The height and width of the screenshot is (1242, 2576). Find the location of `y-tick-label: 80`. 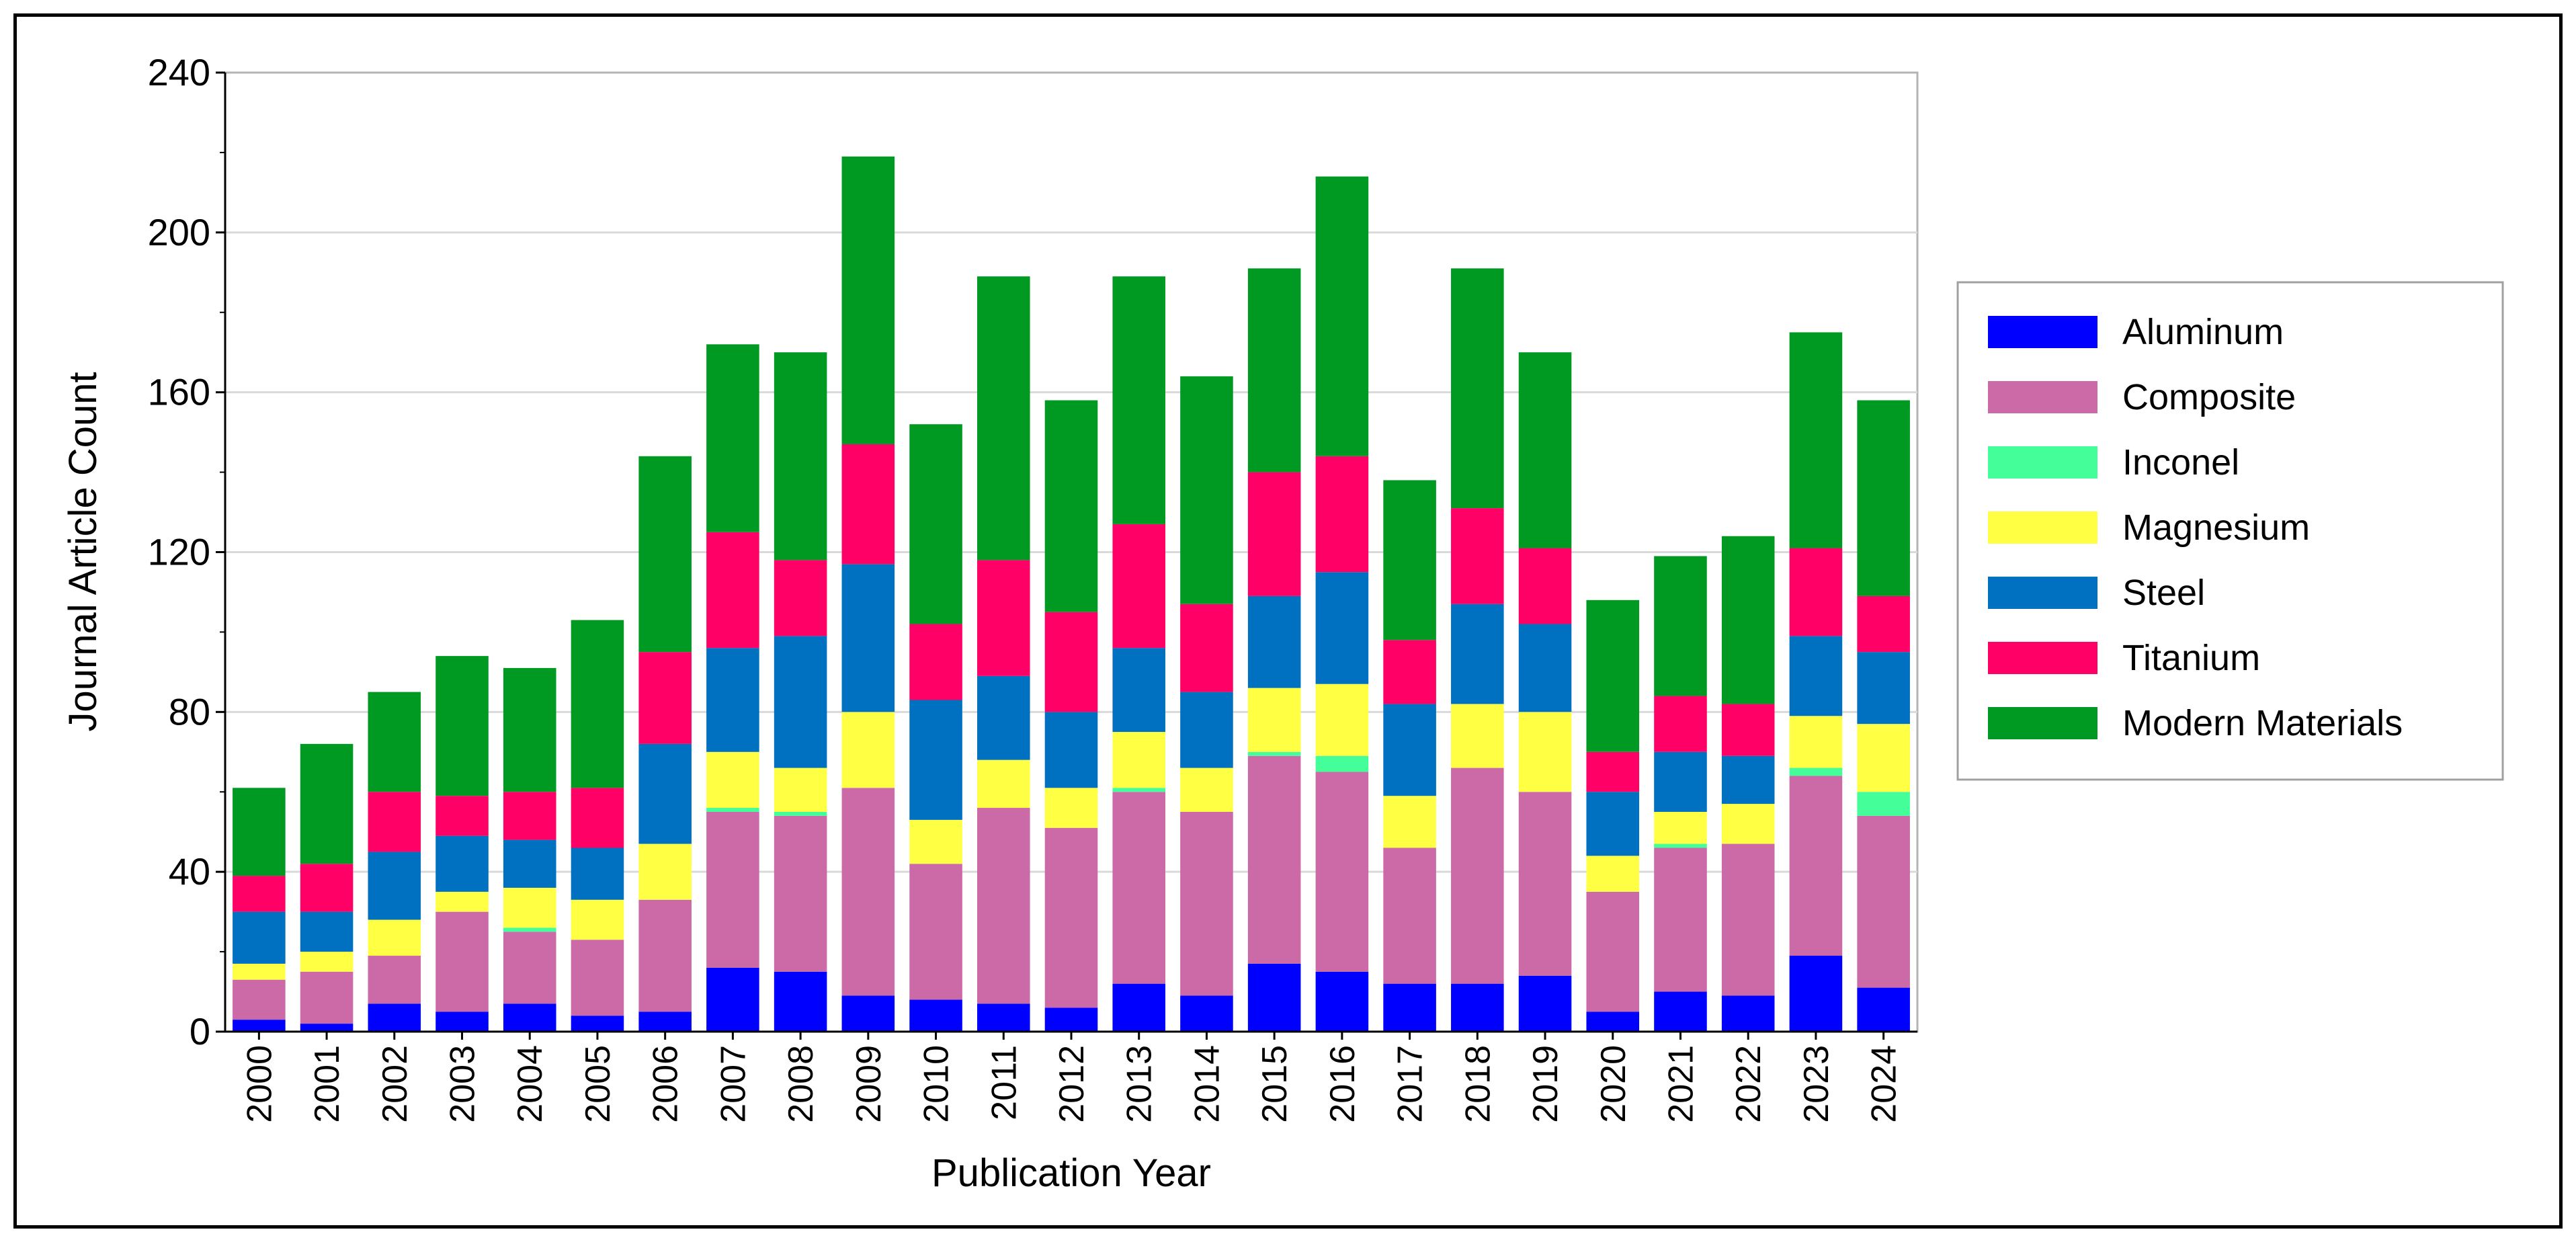

y-tick-label: 80 is located at coordinates (189, 711).